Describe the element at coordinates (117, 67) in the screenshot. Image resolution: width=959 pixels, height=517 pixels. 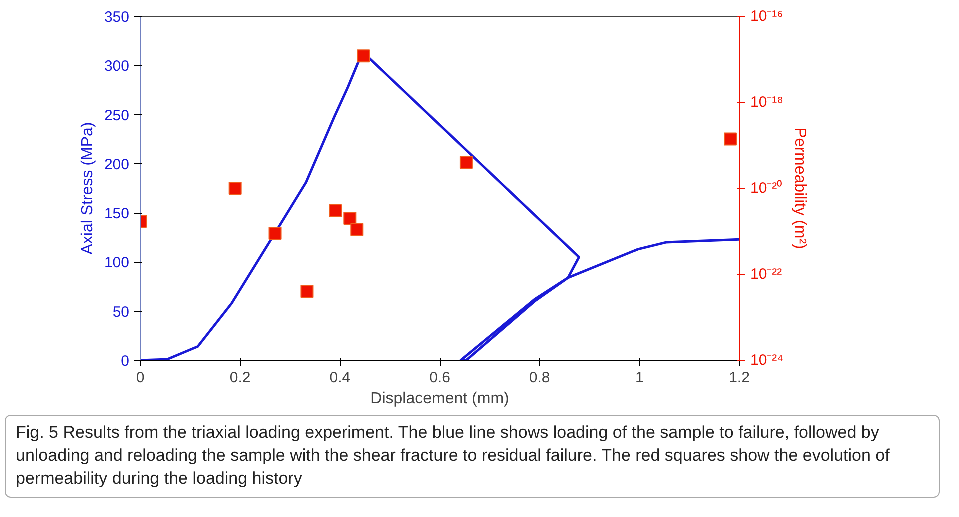
I see `y-tick-label: 300` at that location.